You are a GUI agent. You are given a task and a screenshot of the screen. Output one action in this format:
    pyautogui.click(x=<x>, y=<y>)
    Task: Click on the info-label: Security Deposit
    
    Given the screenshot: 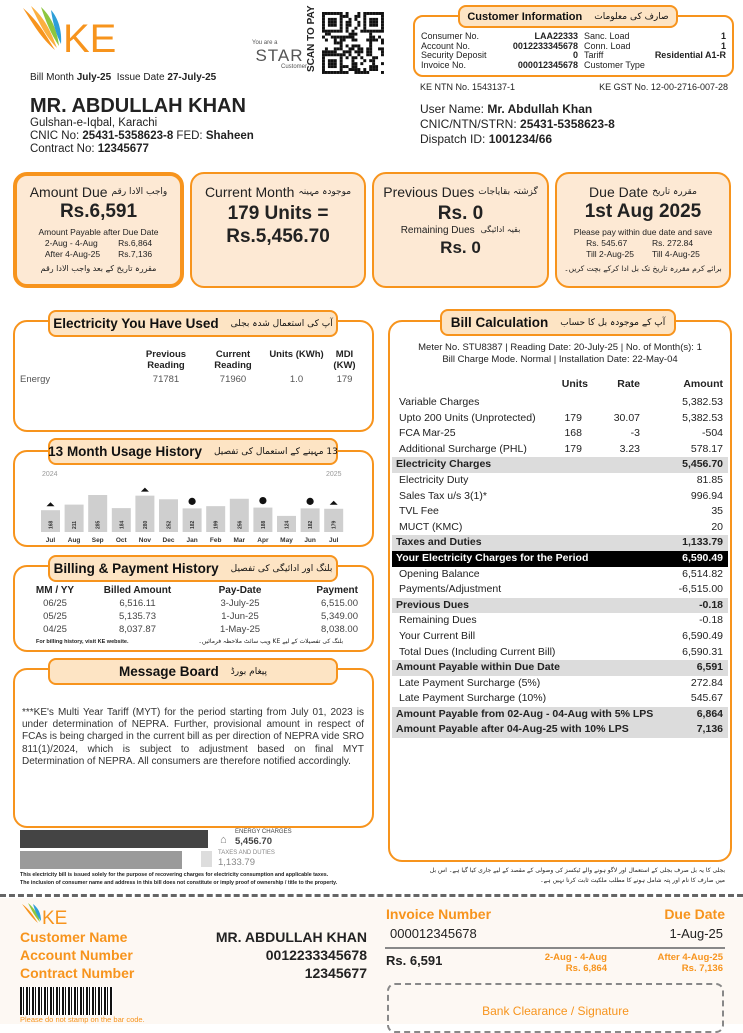 What is the action you would take?
    pyautogui.click(x=454, y=55)
    